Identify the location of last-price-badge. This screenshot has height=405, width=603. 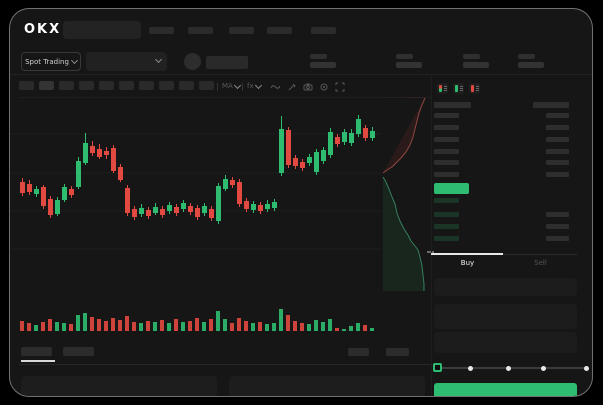
(451, 188).